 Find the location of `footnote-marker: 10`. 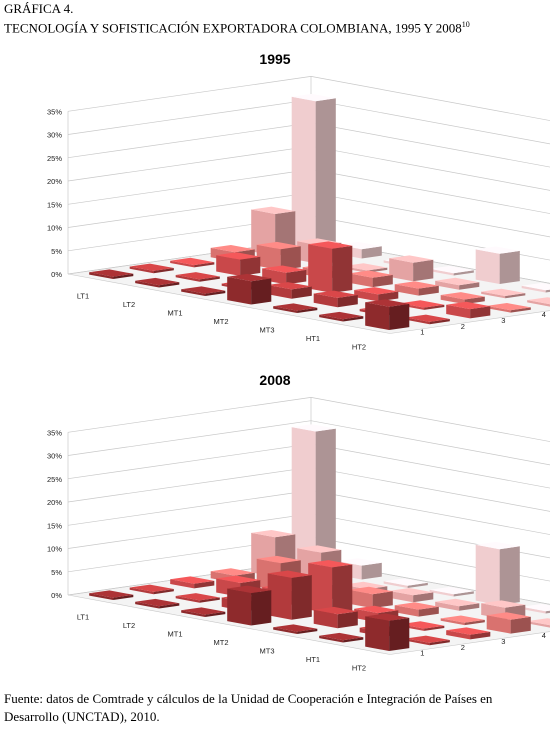

footnote-marker: 10 is located at coordinates (465, 24).